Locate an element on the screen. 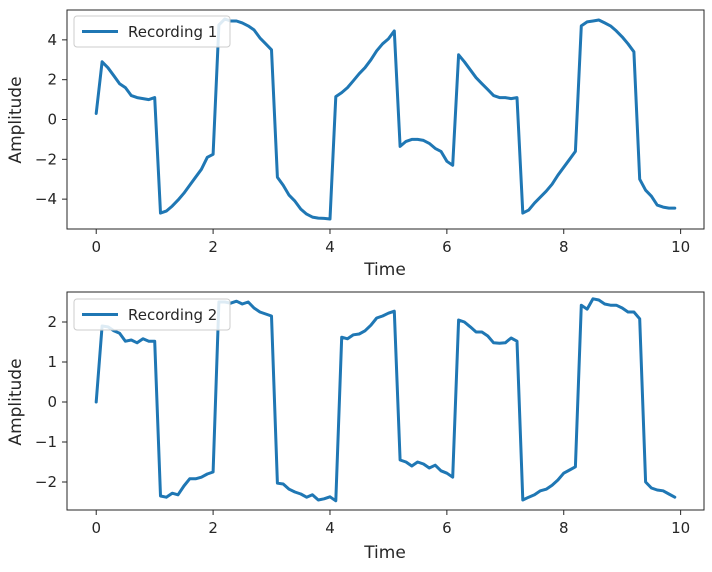 Image resolution: width=712 pixels, height=572 pixels. y-tick-group: −4 −2 0 2 4 is located at coordinates (51, 119).